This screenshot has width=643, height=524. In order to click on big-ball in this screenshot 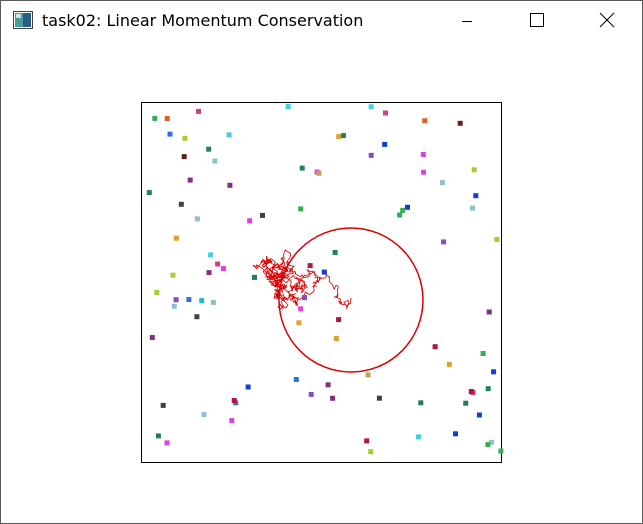, I will do `click(351, 300)`.